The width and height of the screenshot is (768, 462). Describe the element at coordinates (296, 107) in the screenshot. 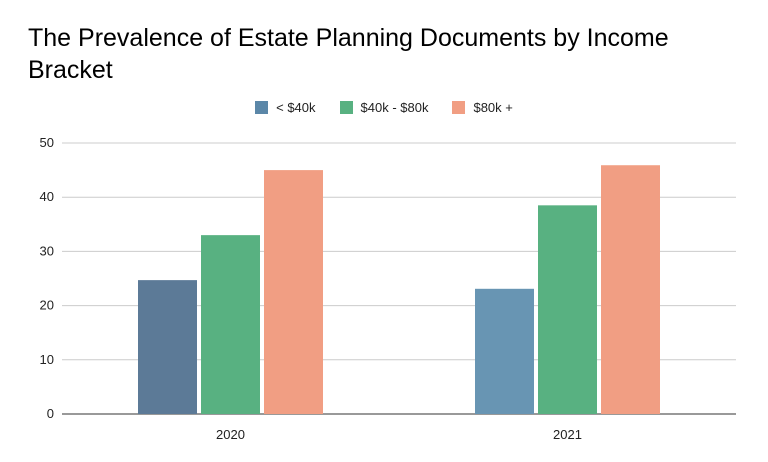

I see `legend-label-under-40k: < $40k` at that location.